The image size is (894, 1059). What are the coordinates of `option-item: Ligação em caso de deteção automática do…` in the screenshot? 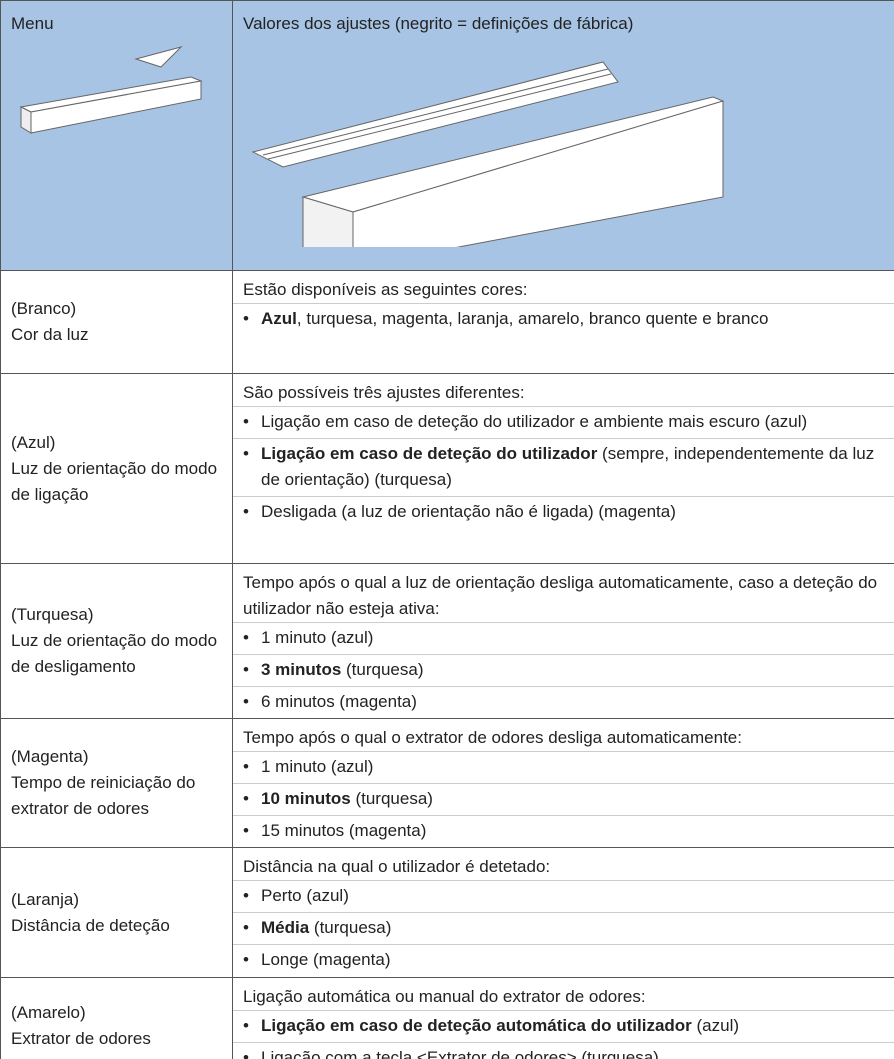 It's located at (563, 1026).